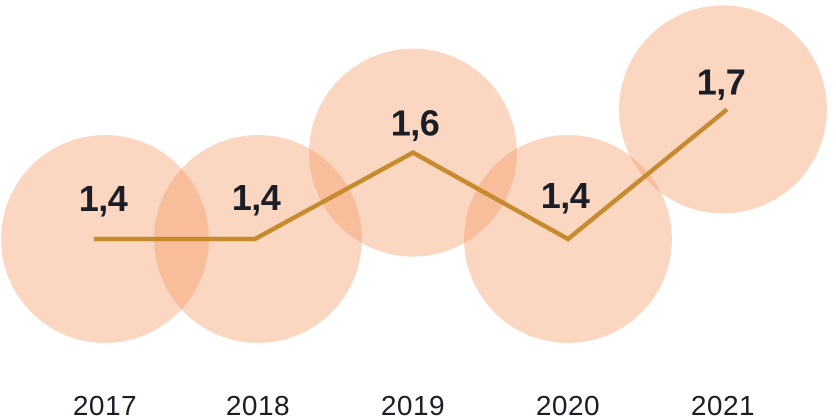 The height and width of the screenshot is (420, 836). I want to click on value-label-2019: 1,6, so click(415, 123).